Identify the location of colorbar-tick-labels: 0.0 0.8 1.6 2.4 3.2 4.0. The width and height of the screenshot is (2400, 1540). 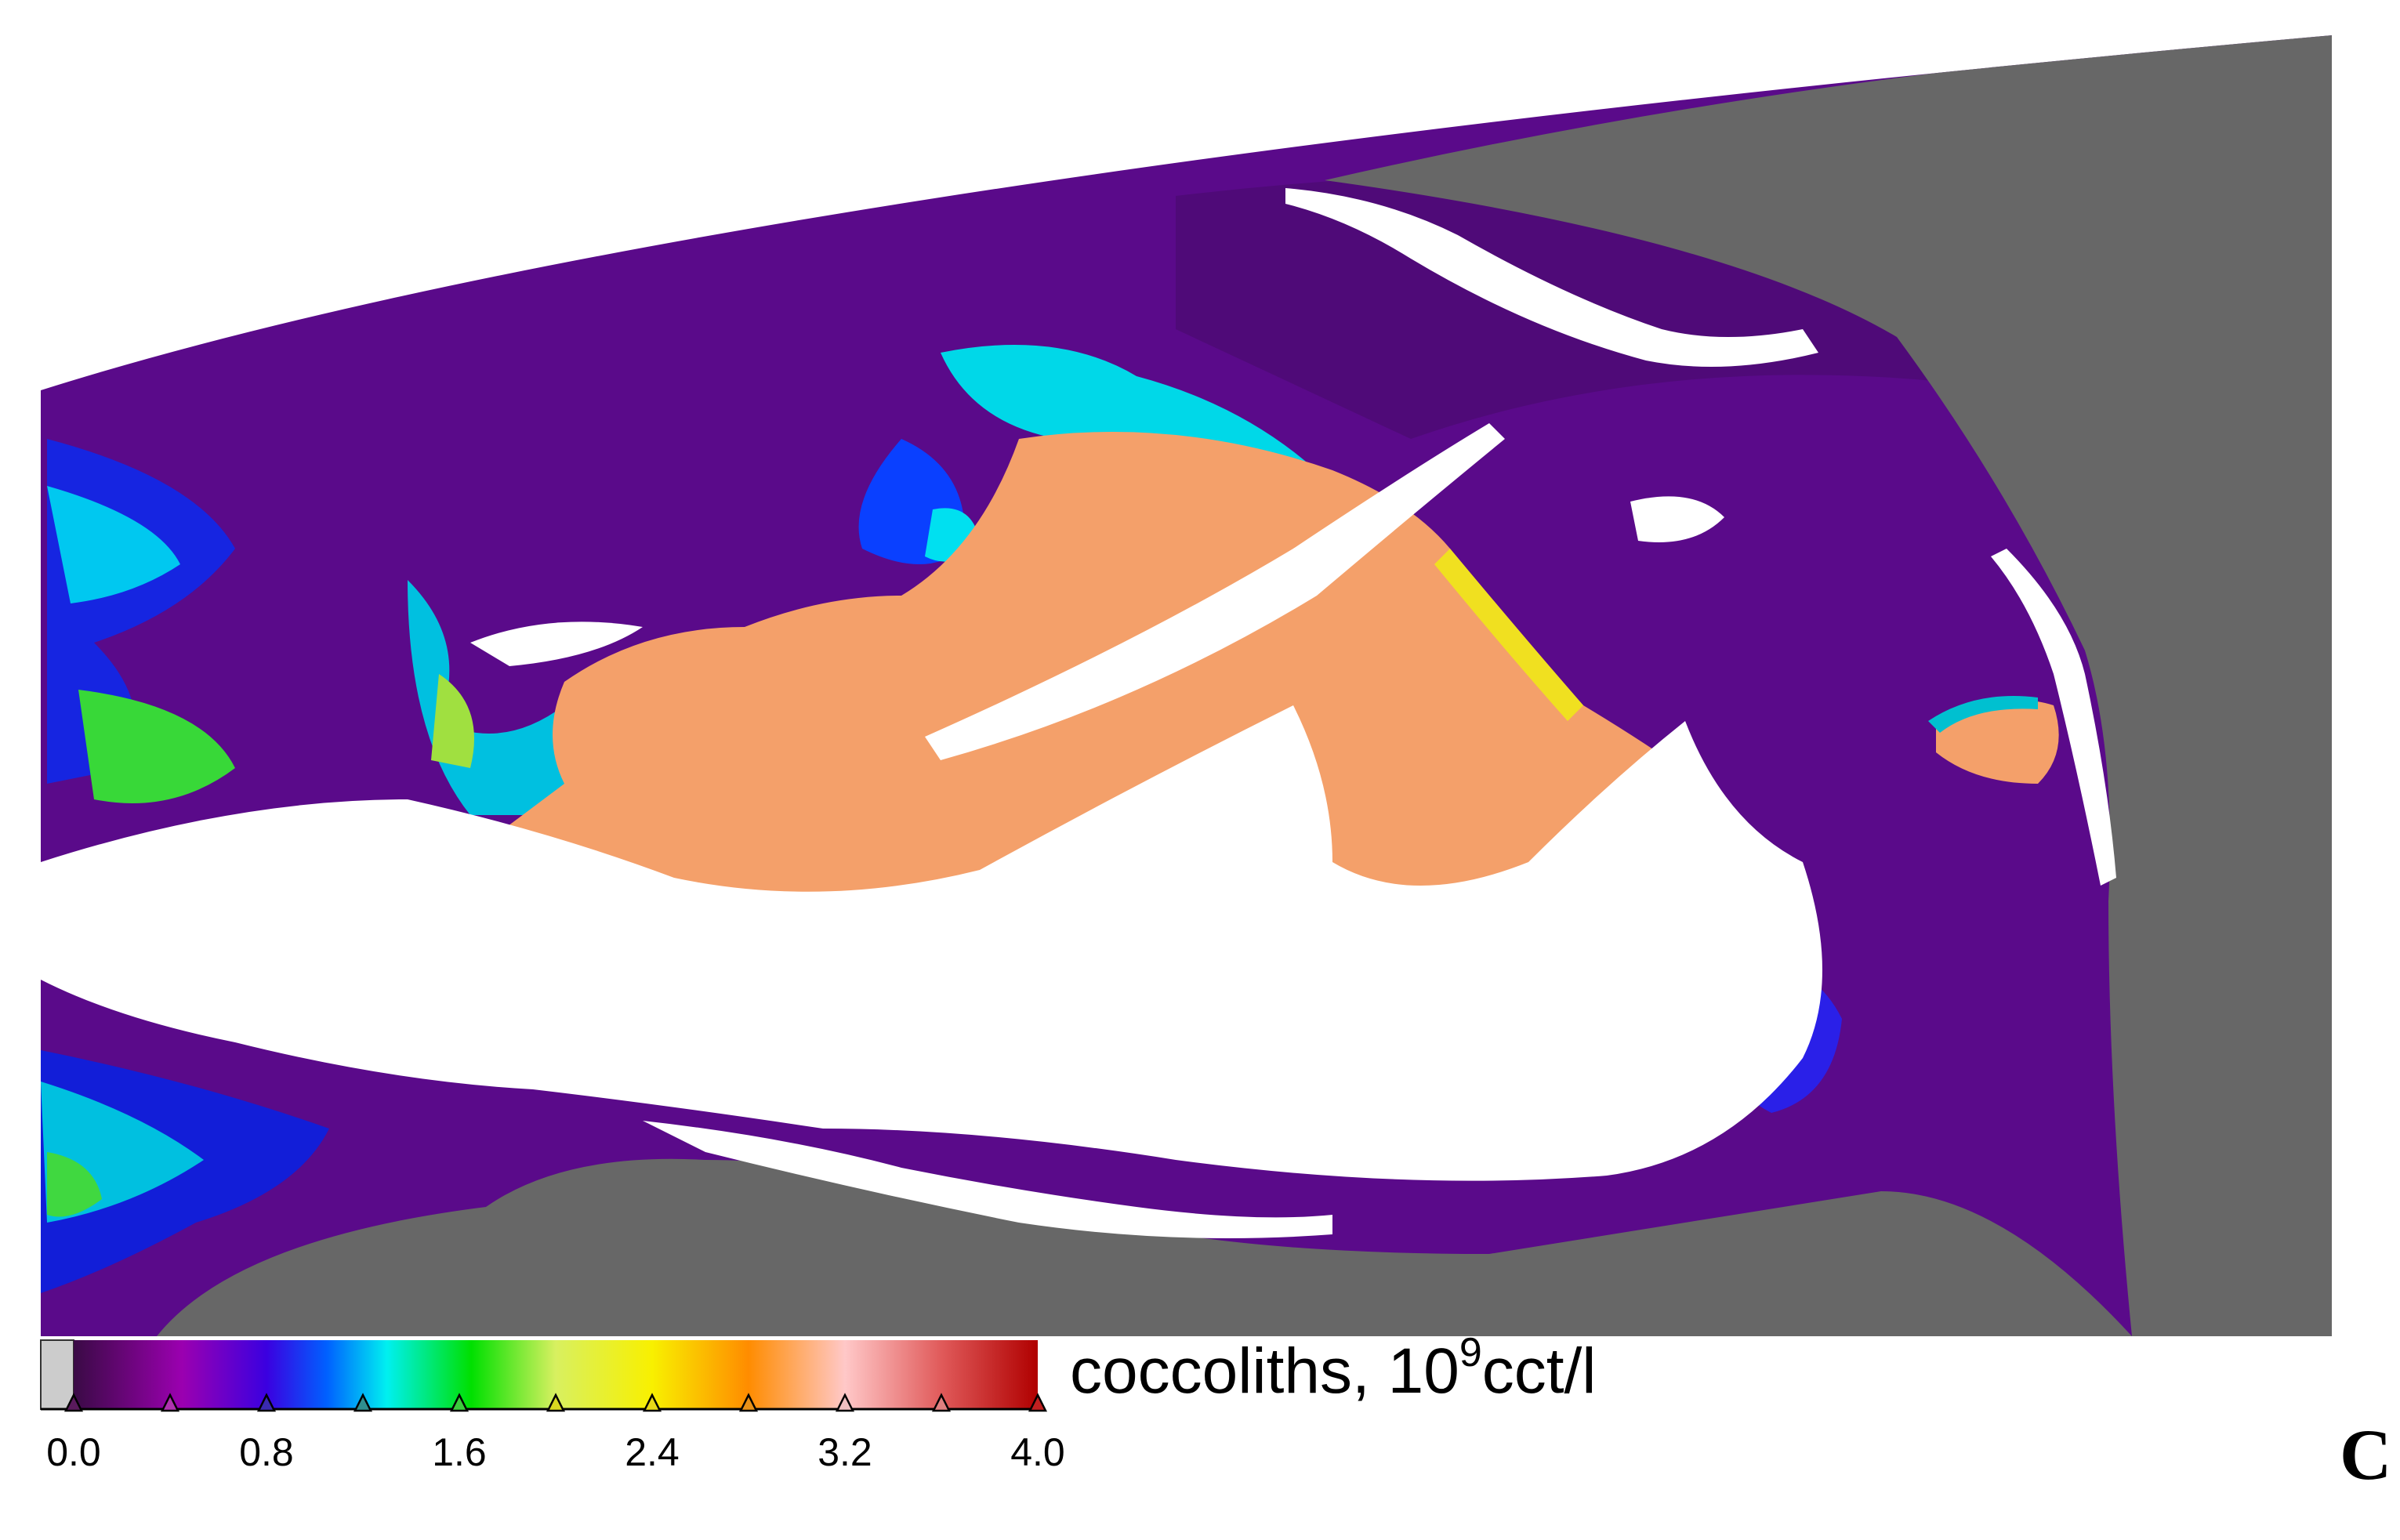
(555, 1452).